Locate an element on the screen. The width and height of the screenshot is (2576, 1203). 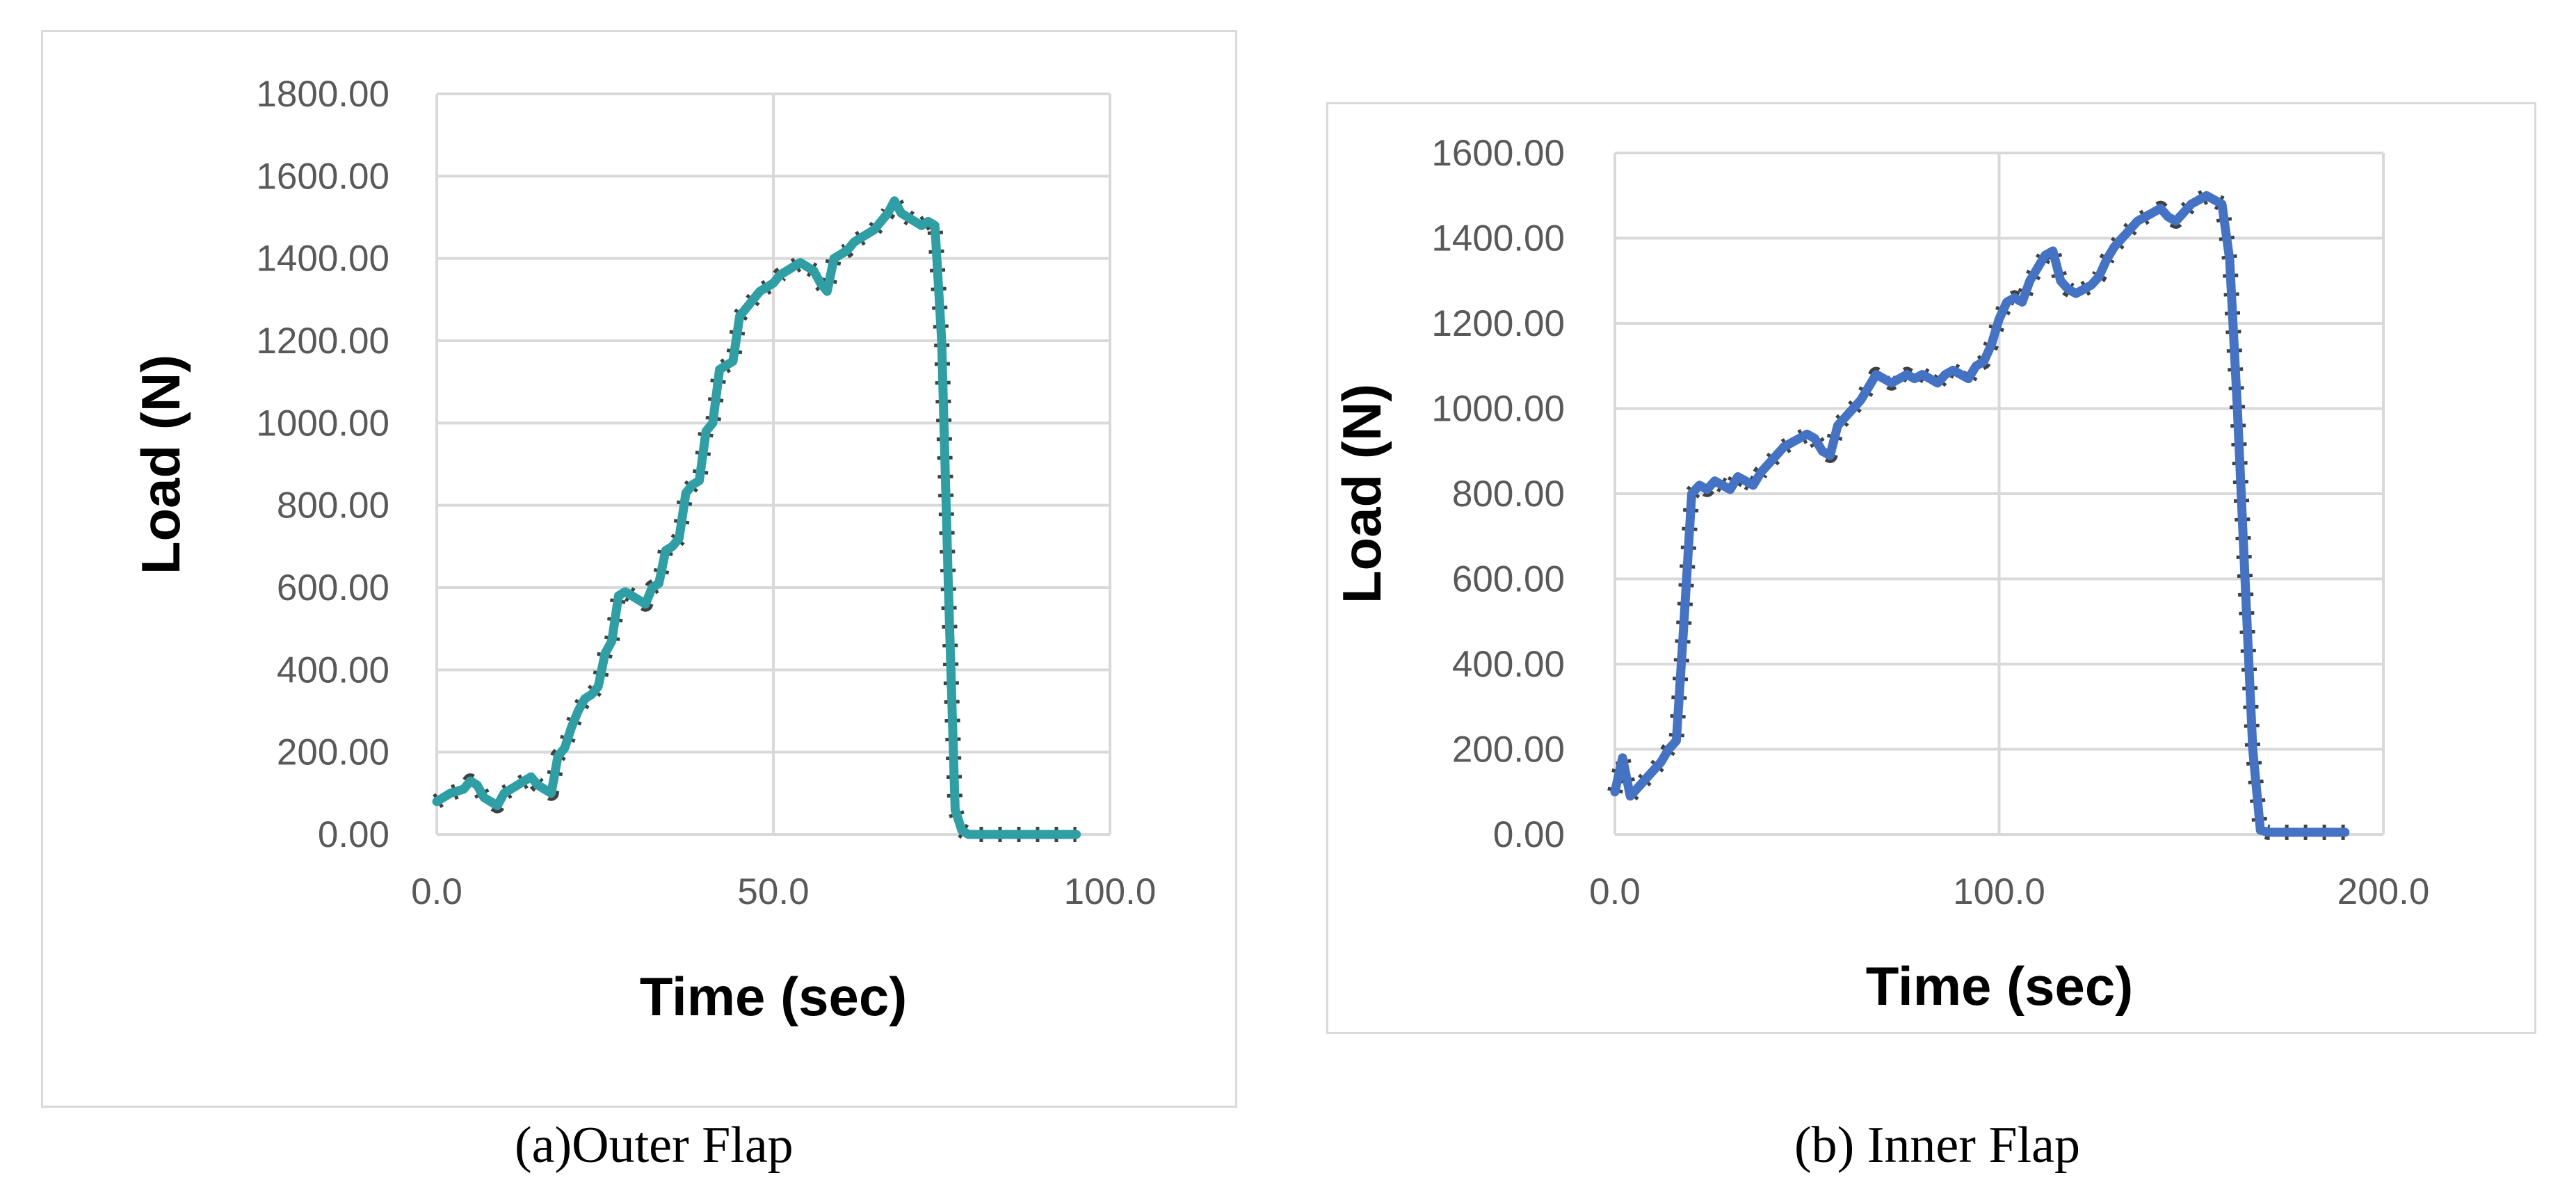
caption-outer-flap: (a)Outer Flap is located at coordinates (654, 1145).